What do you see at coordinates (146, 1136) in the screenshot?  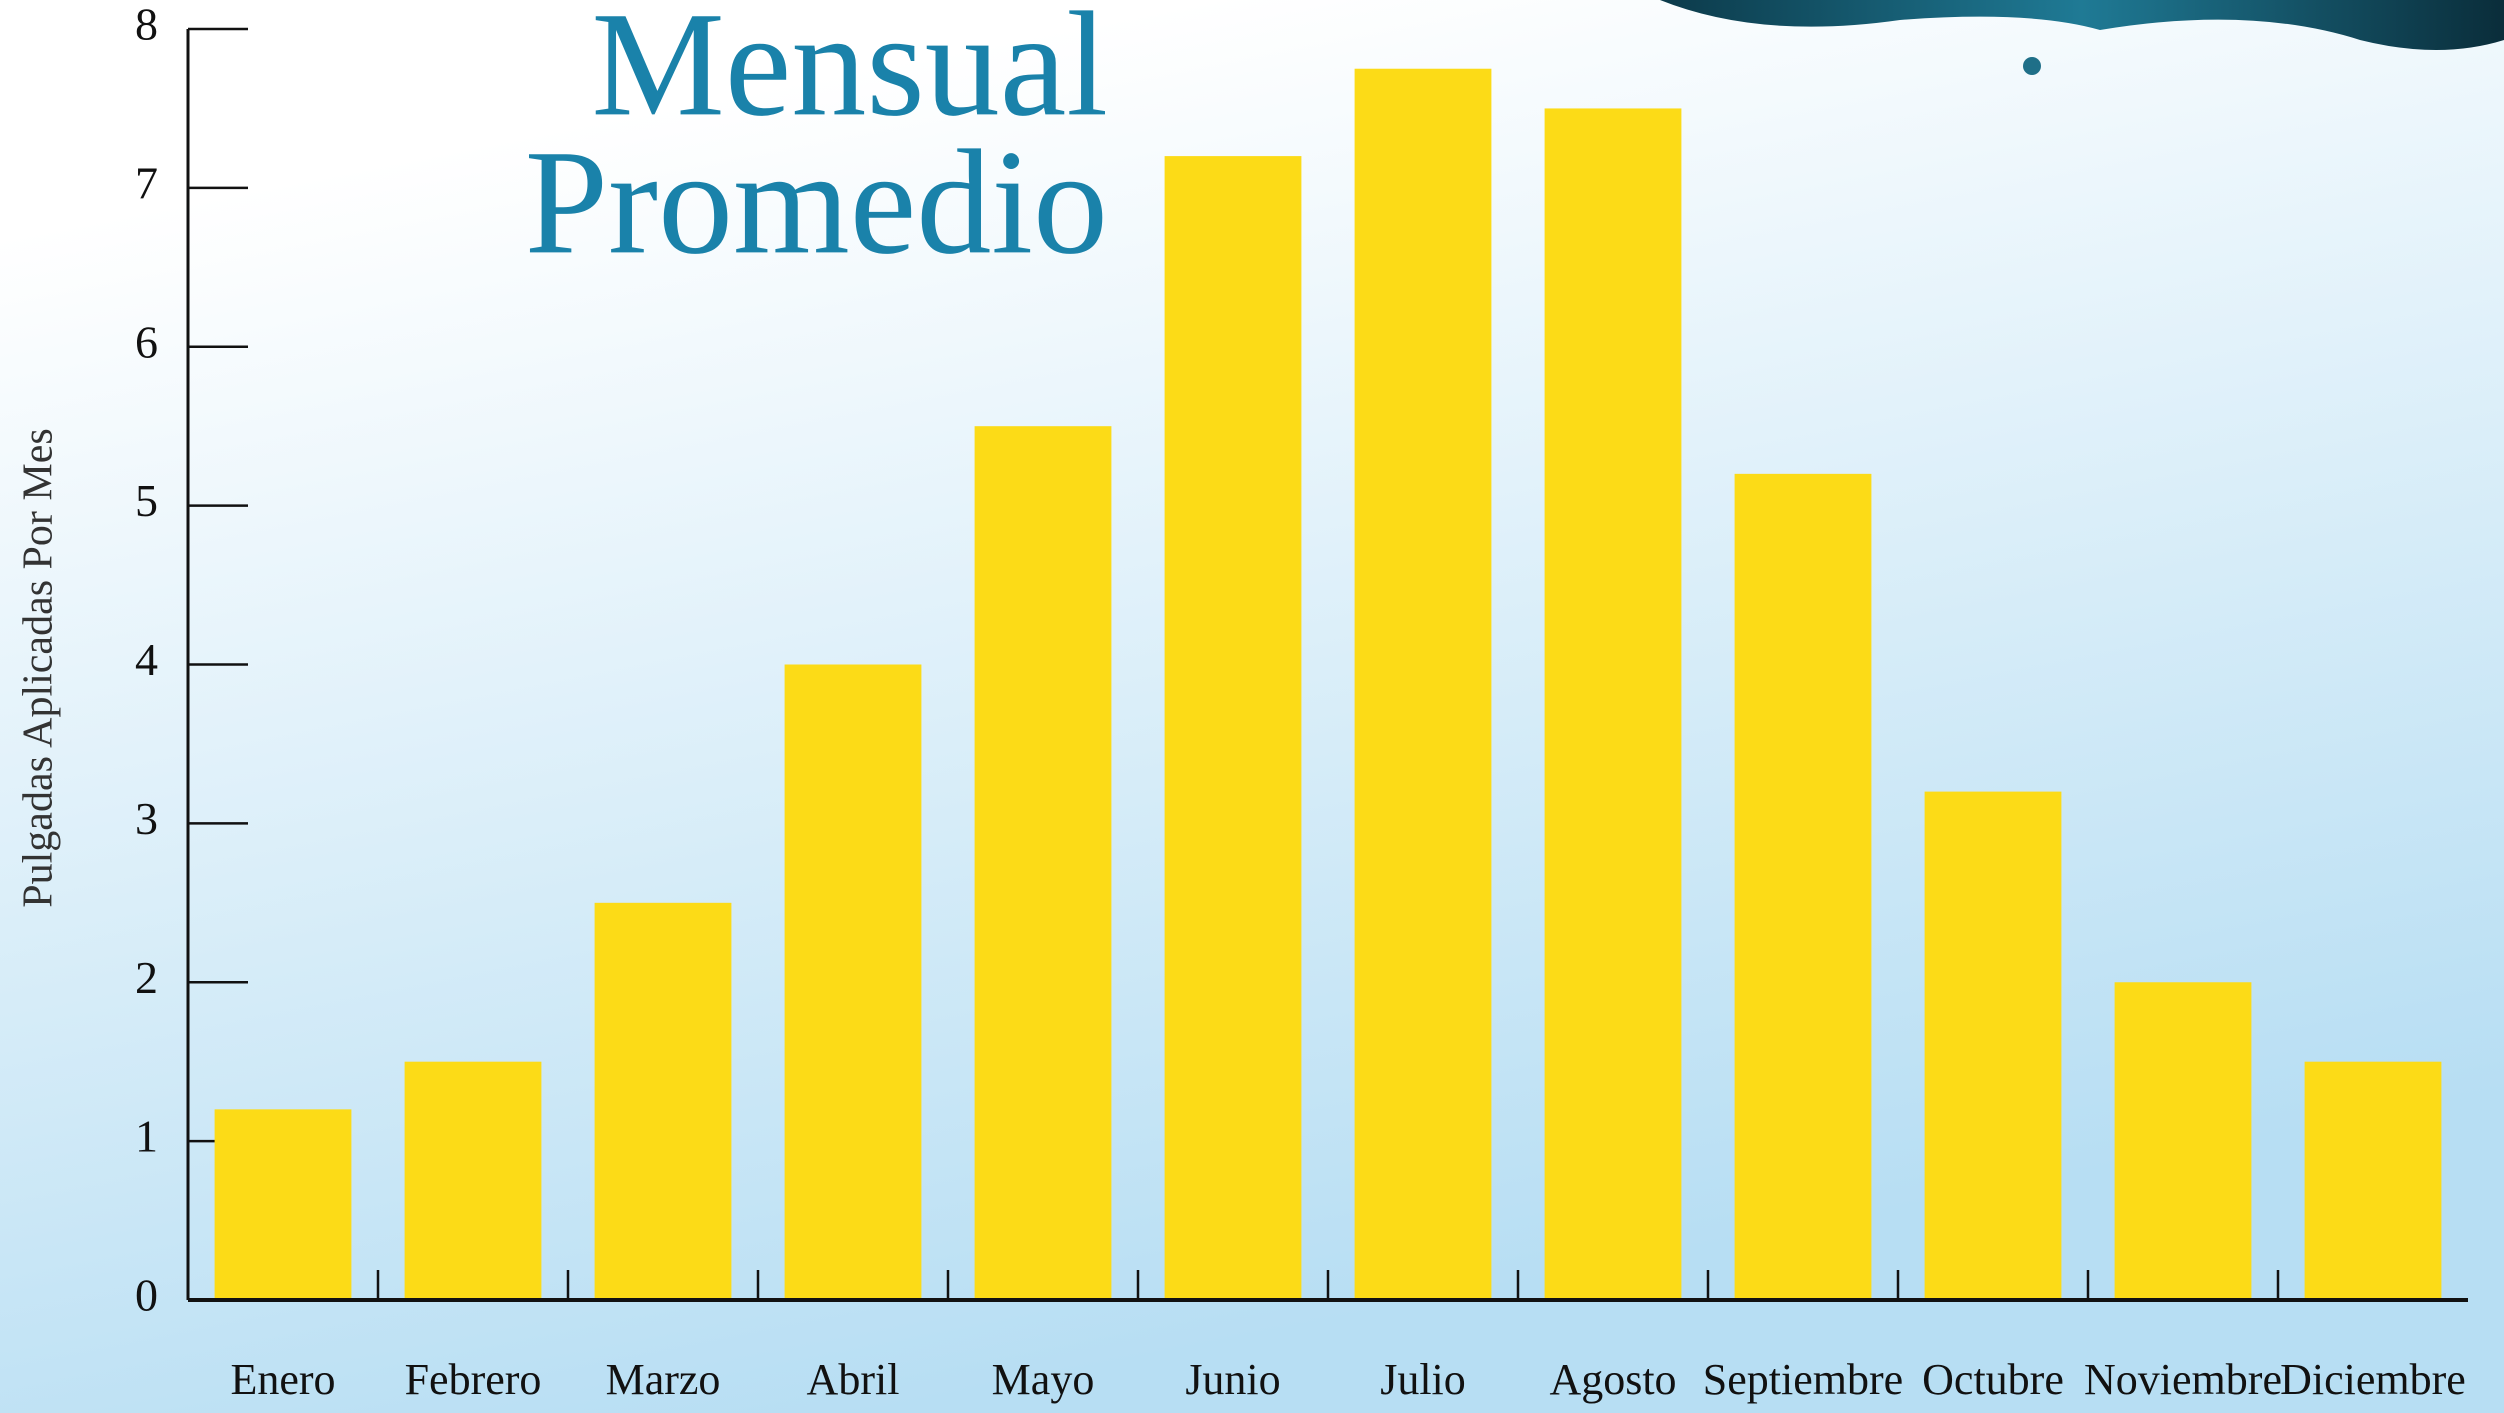 I see `y-tick-label: 1` at bounding box center [146, 1136].